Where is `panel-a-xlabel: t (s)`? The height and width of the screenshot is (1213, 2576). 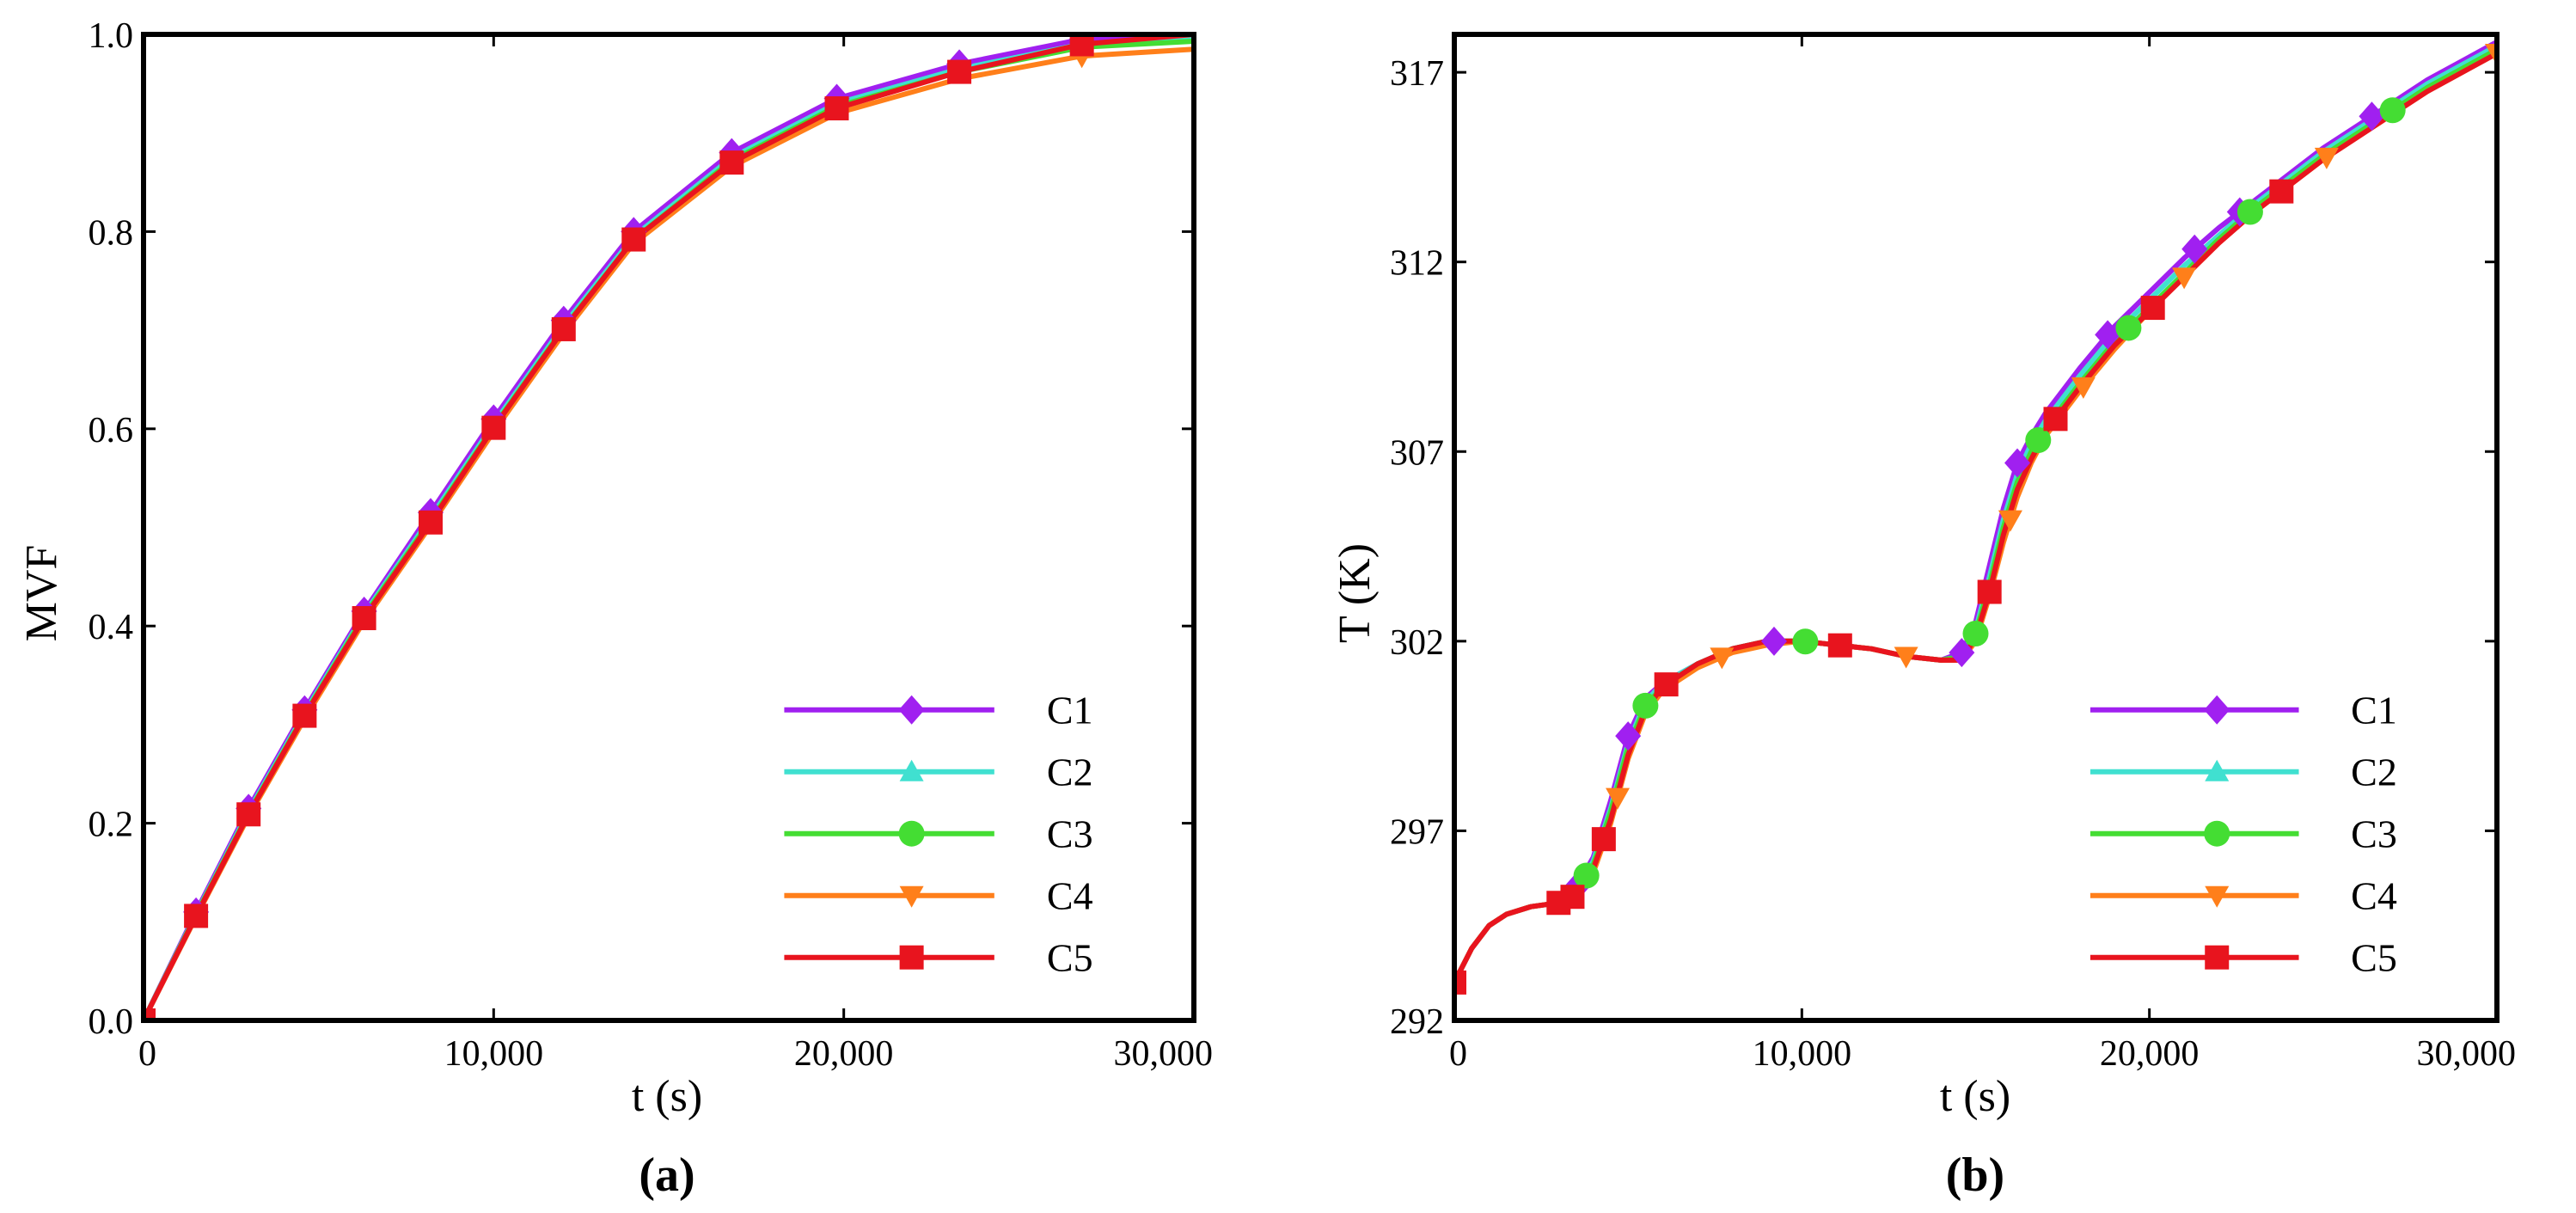
panel-a-xlabel: t (s) is located at coordinates (667, 1096).